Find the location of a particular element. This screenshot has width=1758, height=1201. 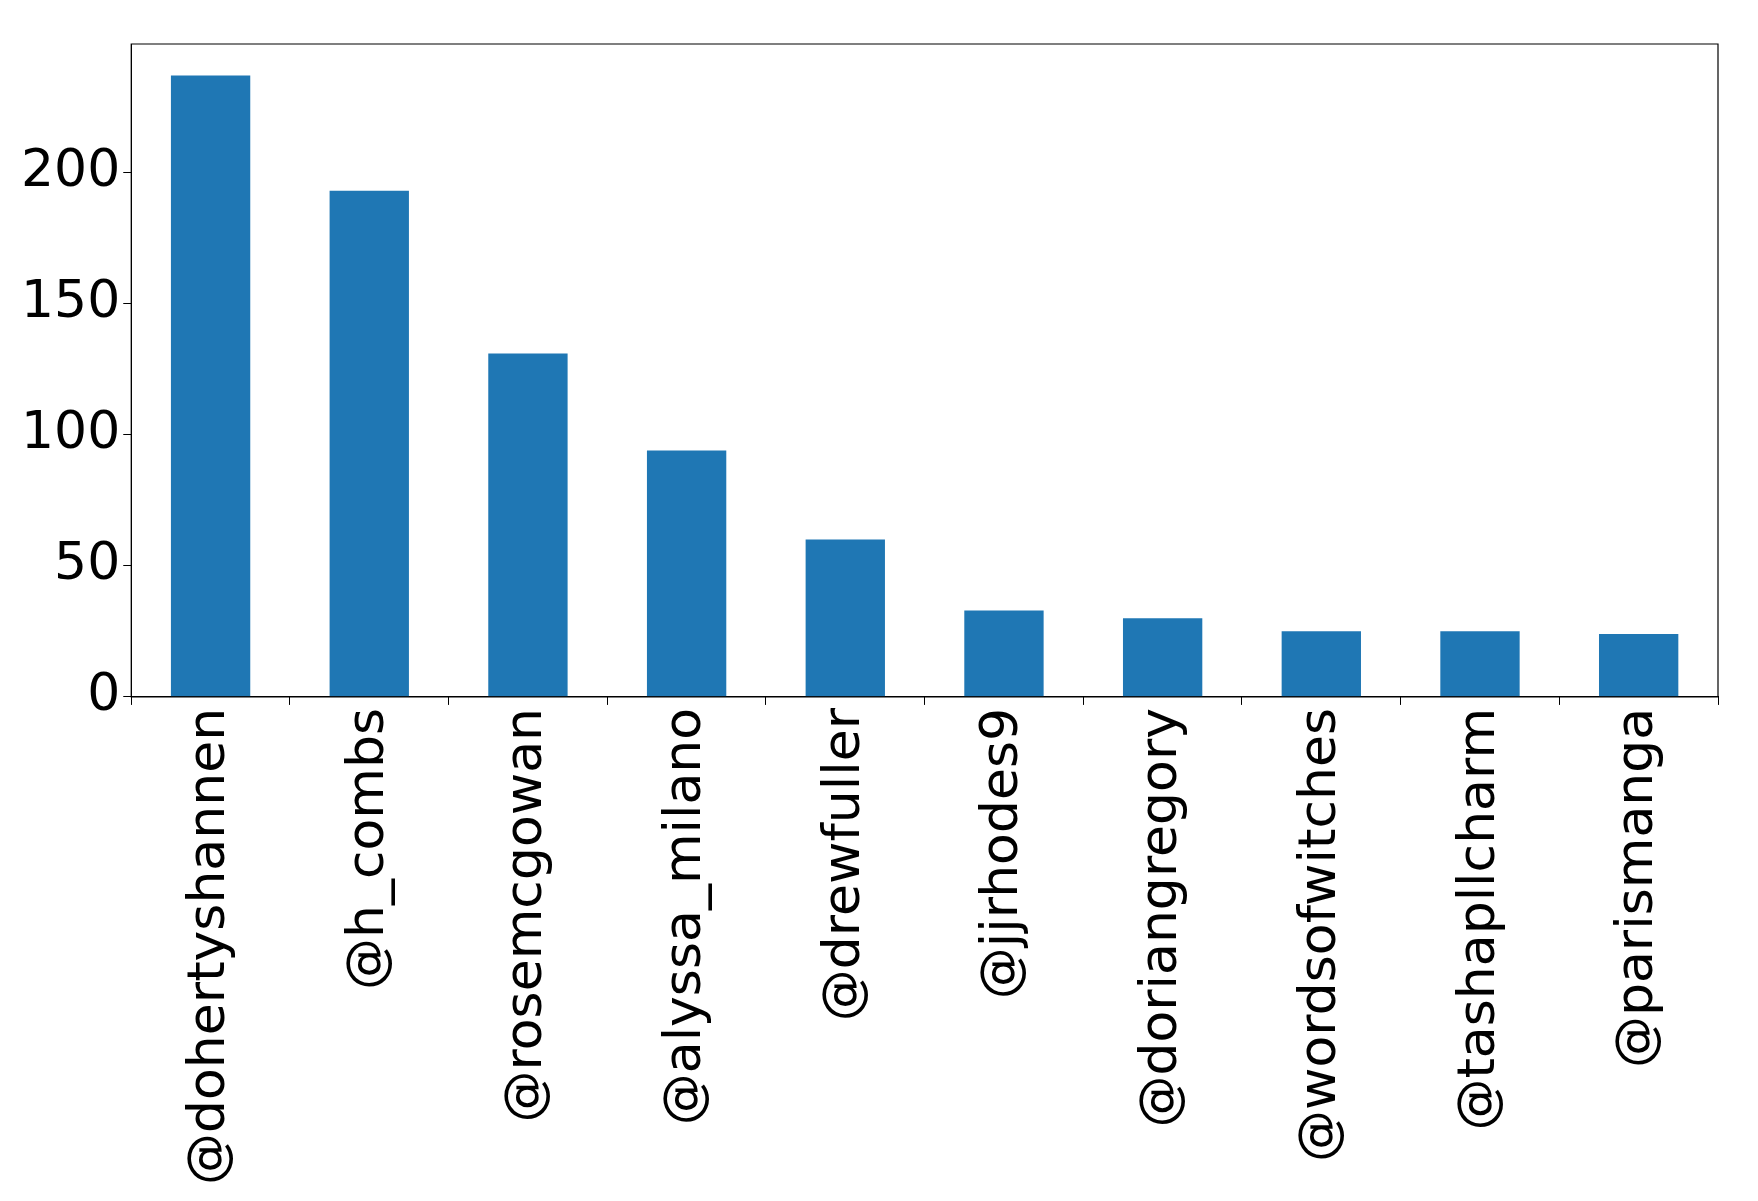

y-tick-label: 100 is located at coordinates (70, 430).